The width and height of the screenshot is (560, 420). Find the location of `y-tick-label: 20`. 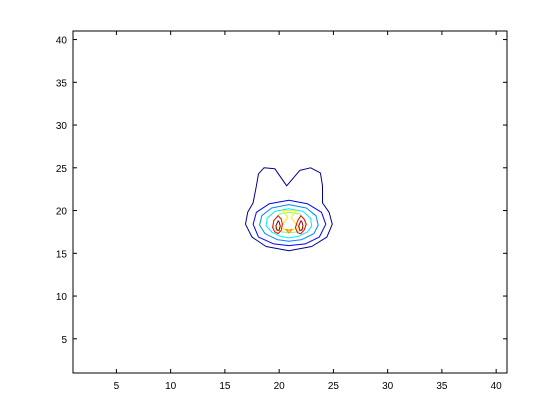

y-tick-label: 20 is located at coordinates (62, 212).